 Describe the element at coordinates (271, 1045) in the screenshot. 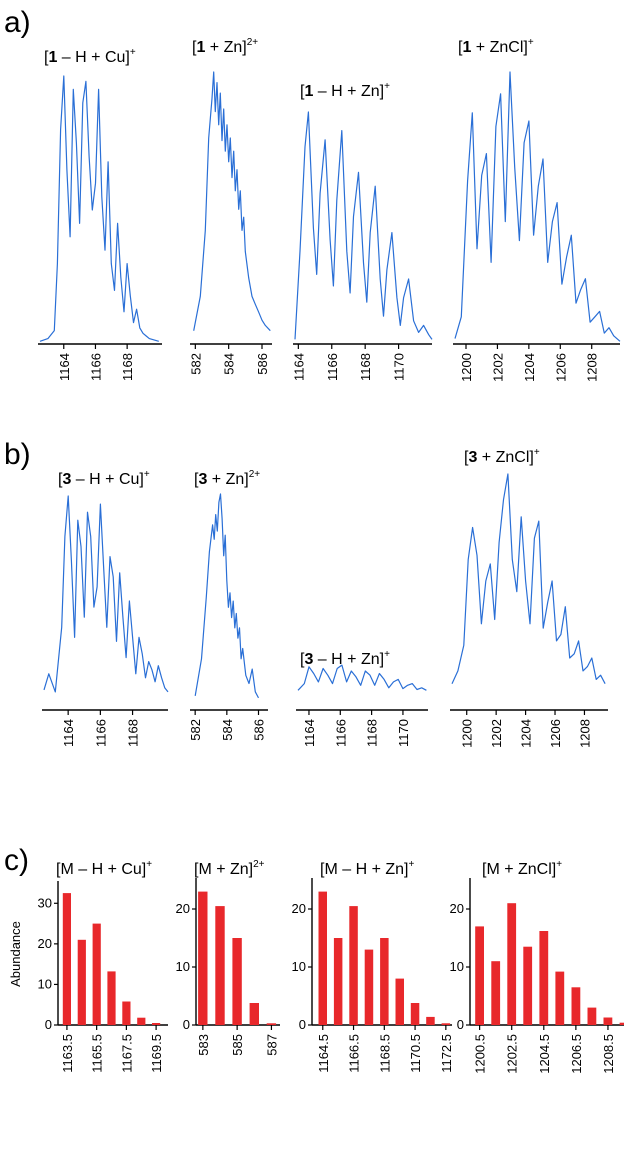

I see `chart-10-x-tick-label: 587` at that location.